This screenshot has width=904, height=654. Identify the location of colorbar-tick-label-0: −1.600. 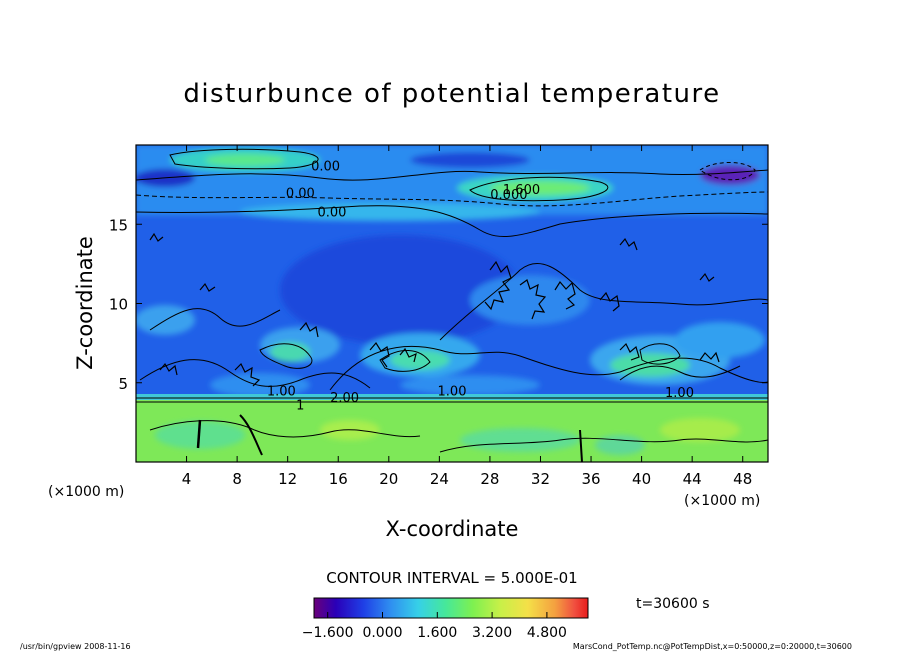
(328, 633).